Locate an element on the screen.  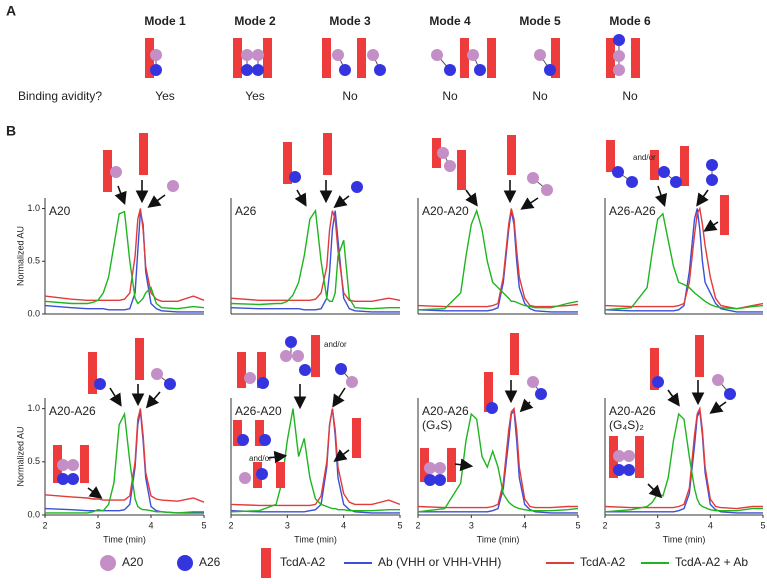
legend-label: Ab (VHH or VHH-VHH) is located at coordinates (439, 562).